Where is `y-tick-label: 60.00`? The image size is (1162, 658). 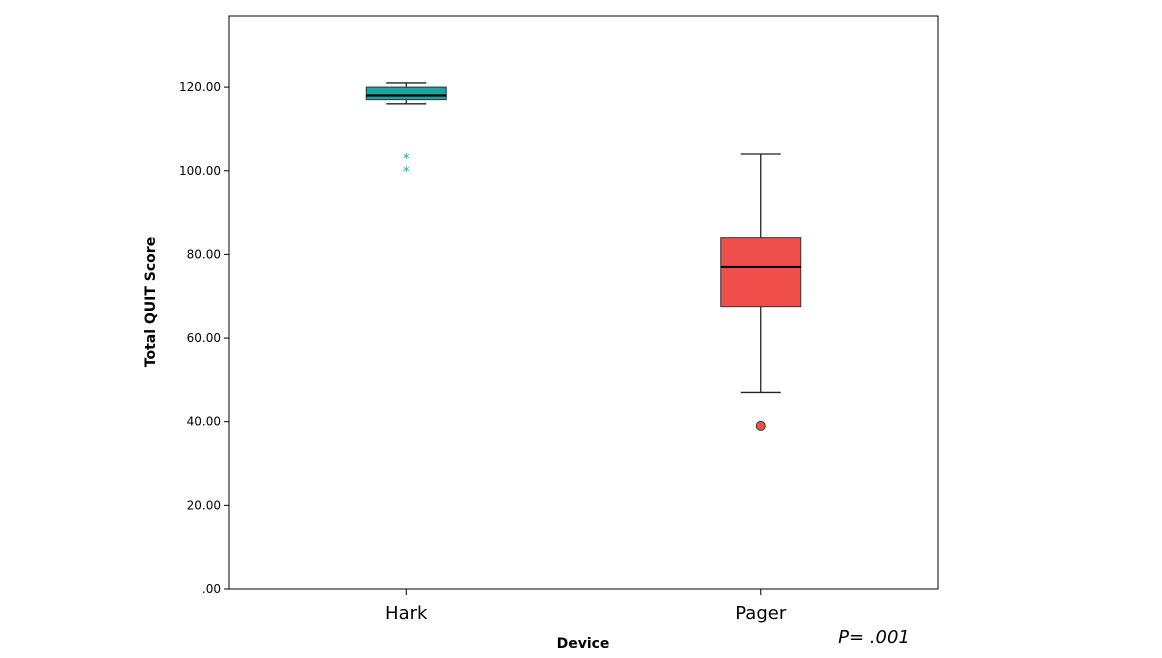 y-tick-label: 60.00 is located at coordinates (204, 338).